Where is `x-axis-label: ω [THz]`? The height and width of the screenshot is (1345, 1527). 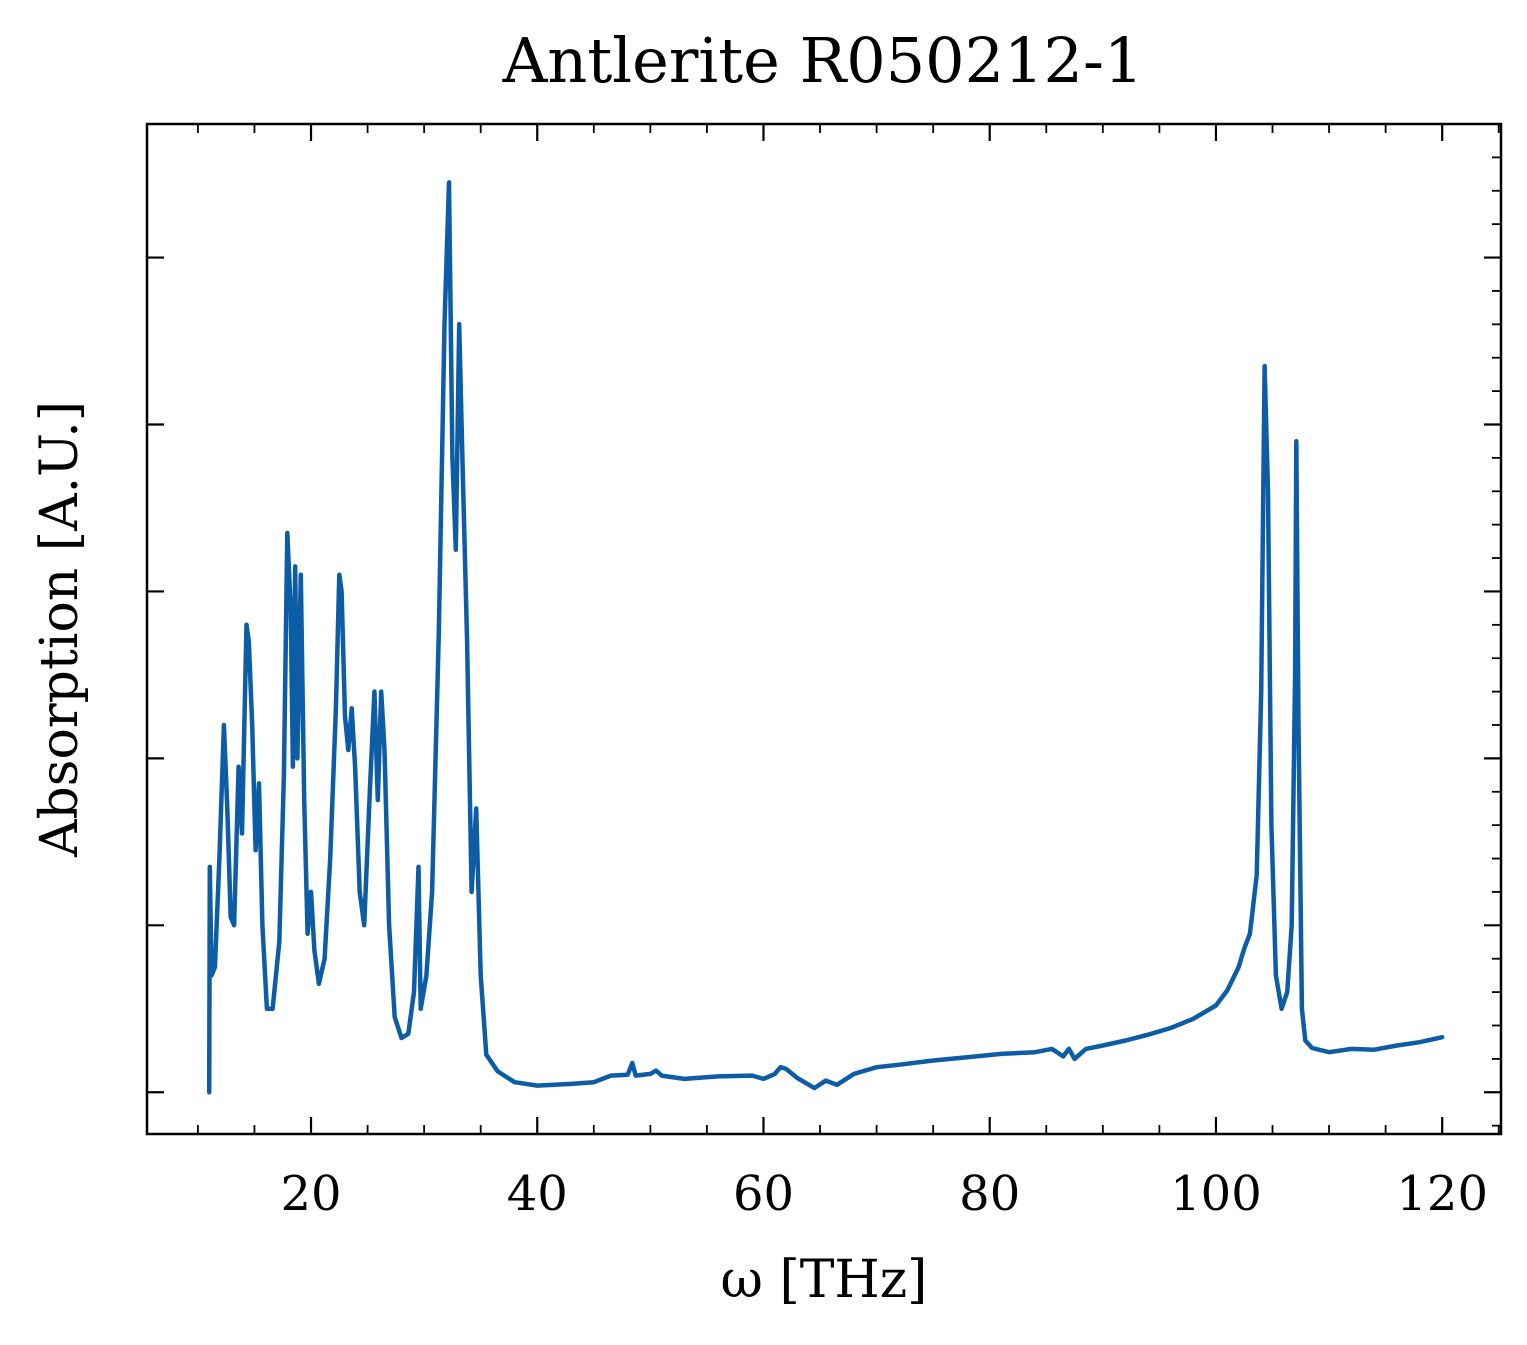 x-axis-label: ω [THz] is located at coordinates (824, 1280).